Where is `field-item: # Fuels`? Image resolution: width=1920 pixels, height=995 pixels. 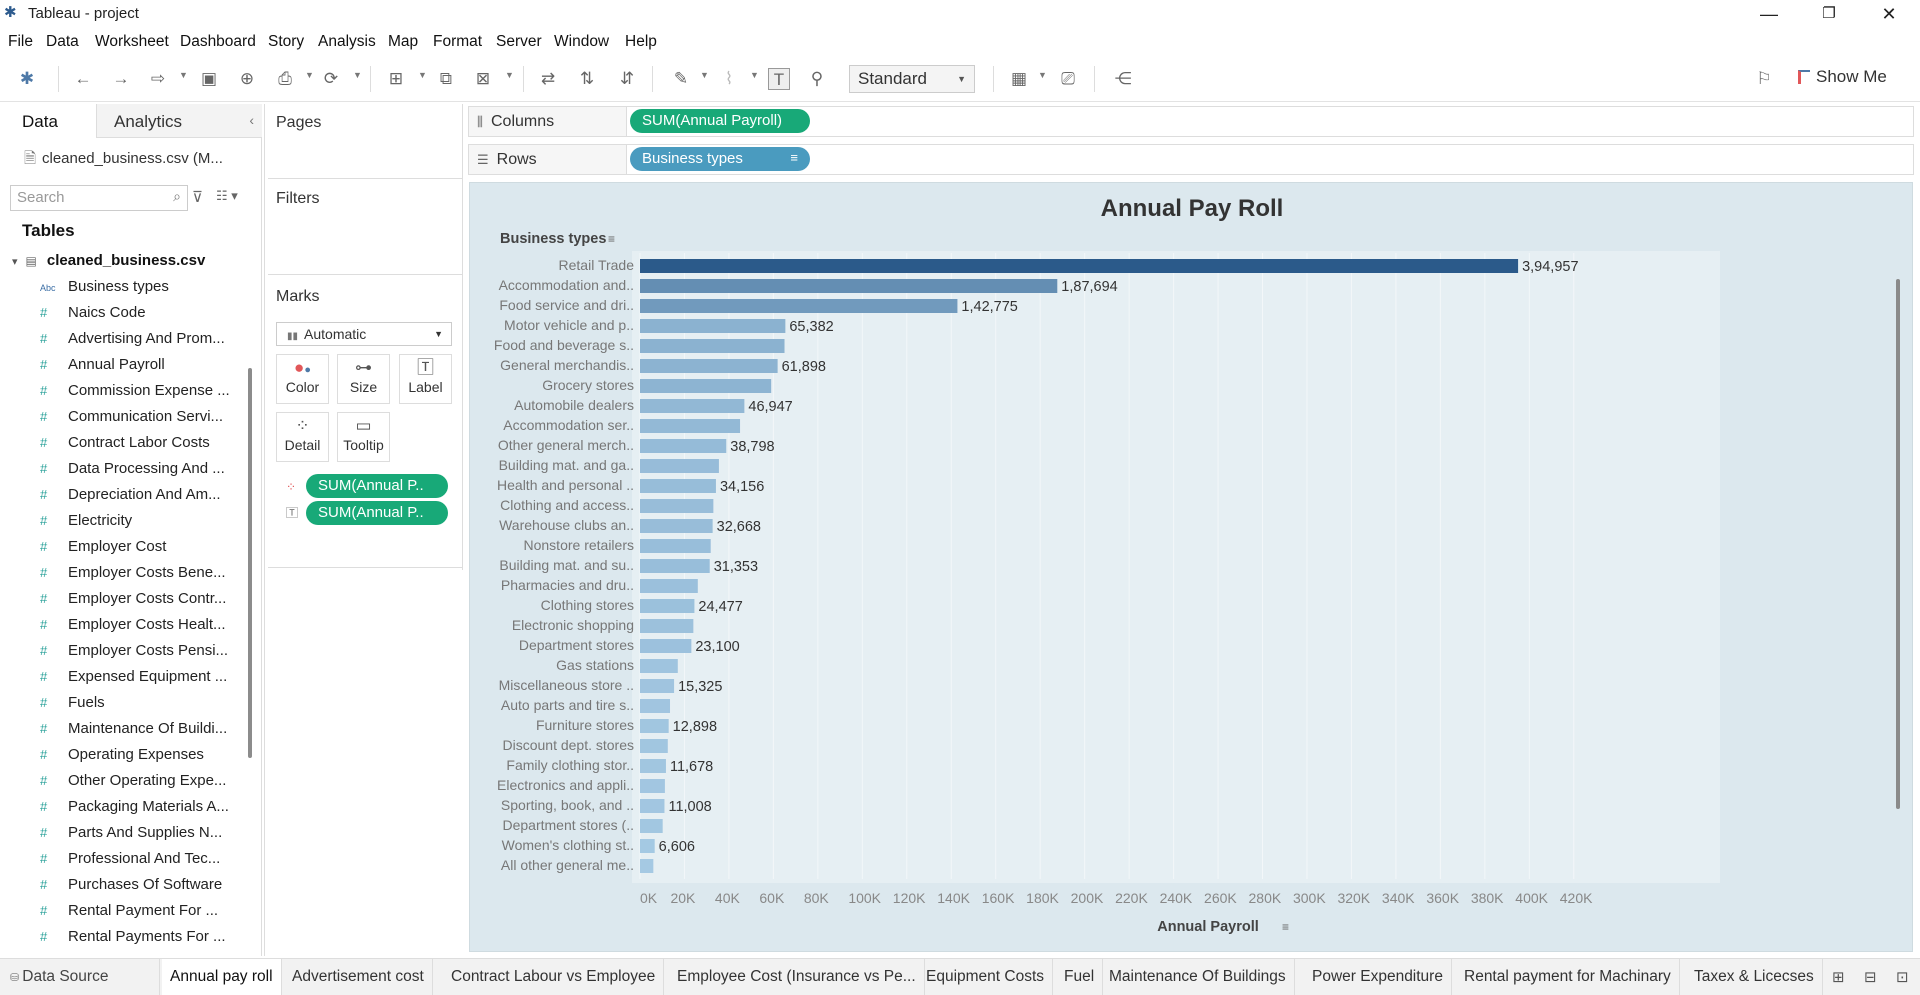 field-item: # Fuels is located at coordinates (140, 703).